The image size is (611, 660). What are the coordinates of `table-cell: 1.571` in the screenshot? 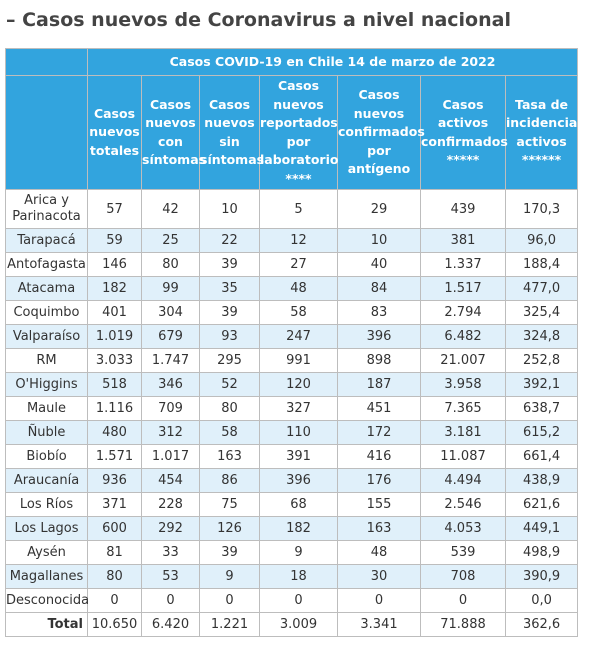 It's located at (114, 456).